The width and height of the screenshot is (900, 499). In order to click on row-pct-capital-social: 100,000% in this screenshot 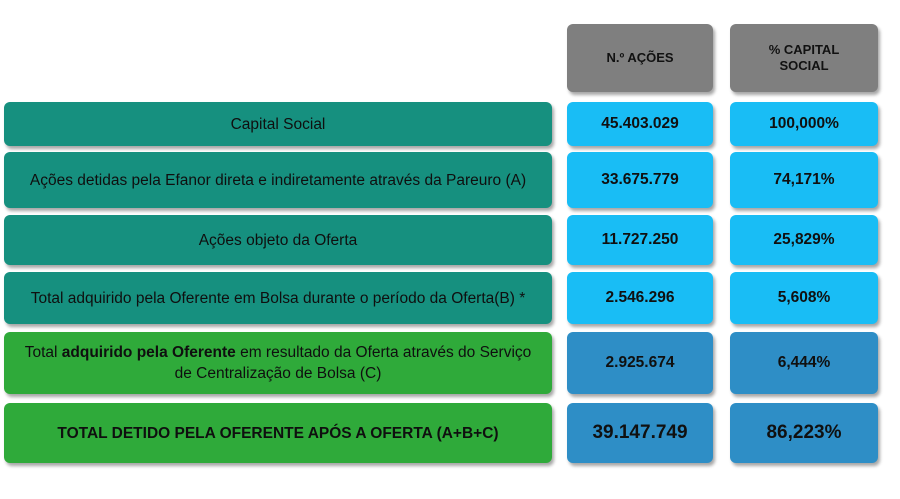, I will do `click(804, 124)`.